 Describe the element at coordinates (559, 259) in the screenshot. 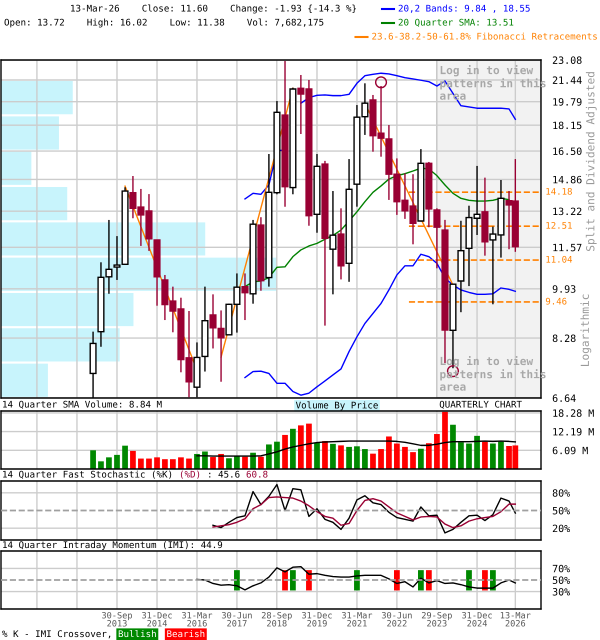

I see `ref-line-label: 11.04` at that location.